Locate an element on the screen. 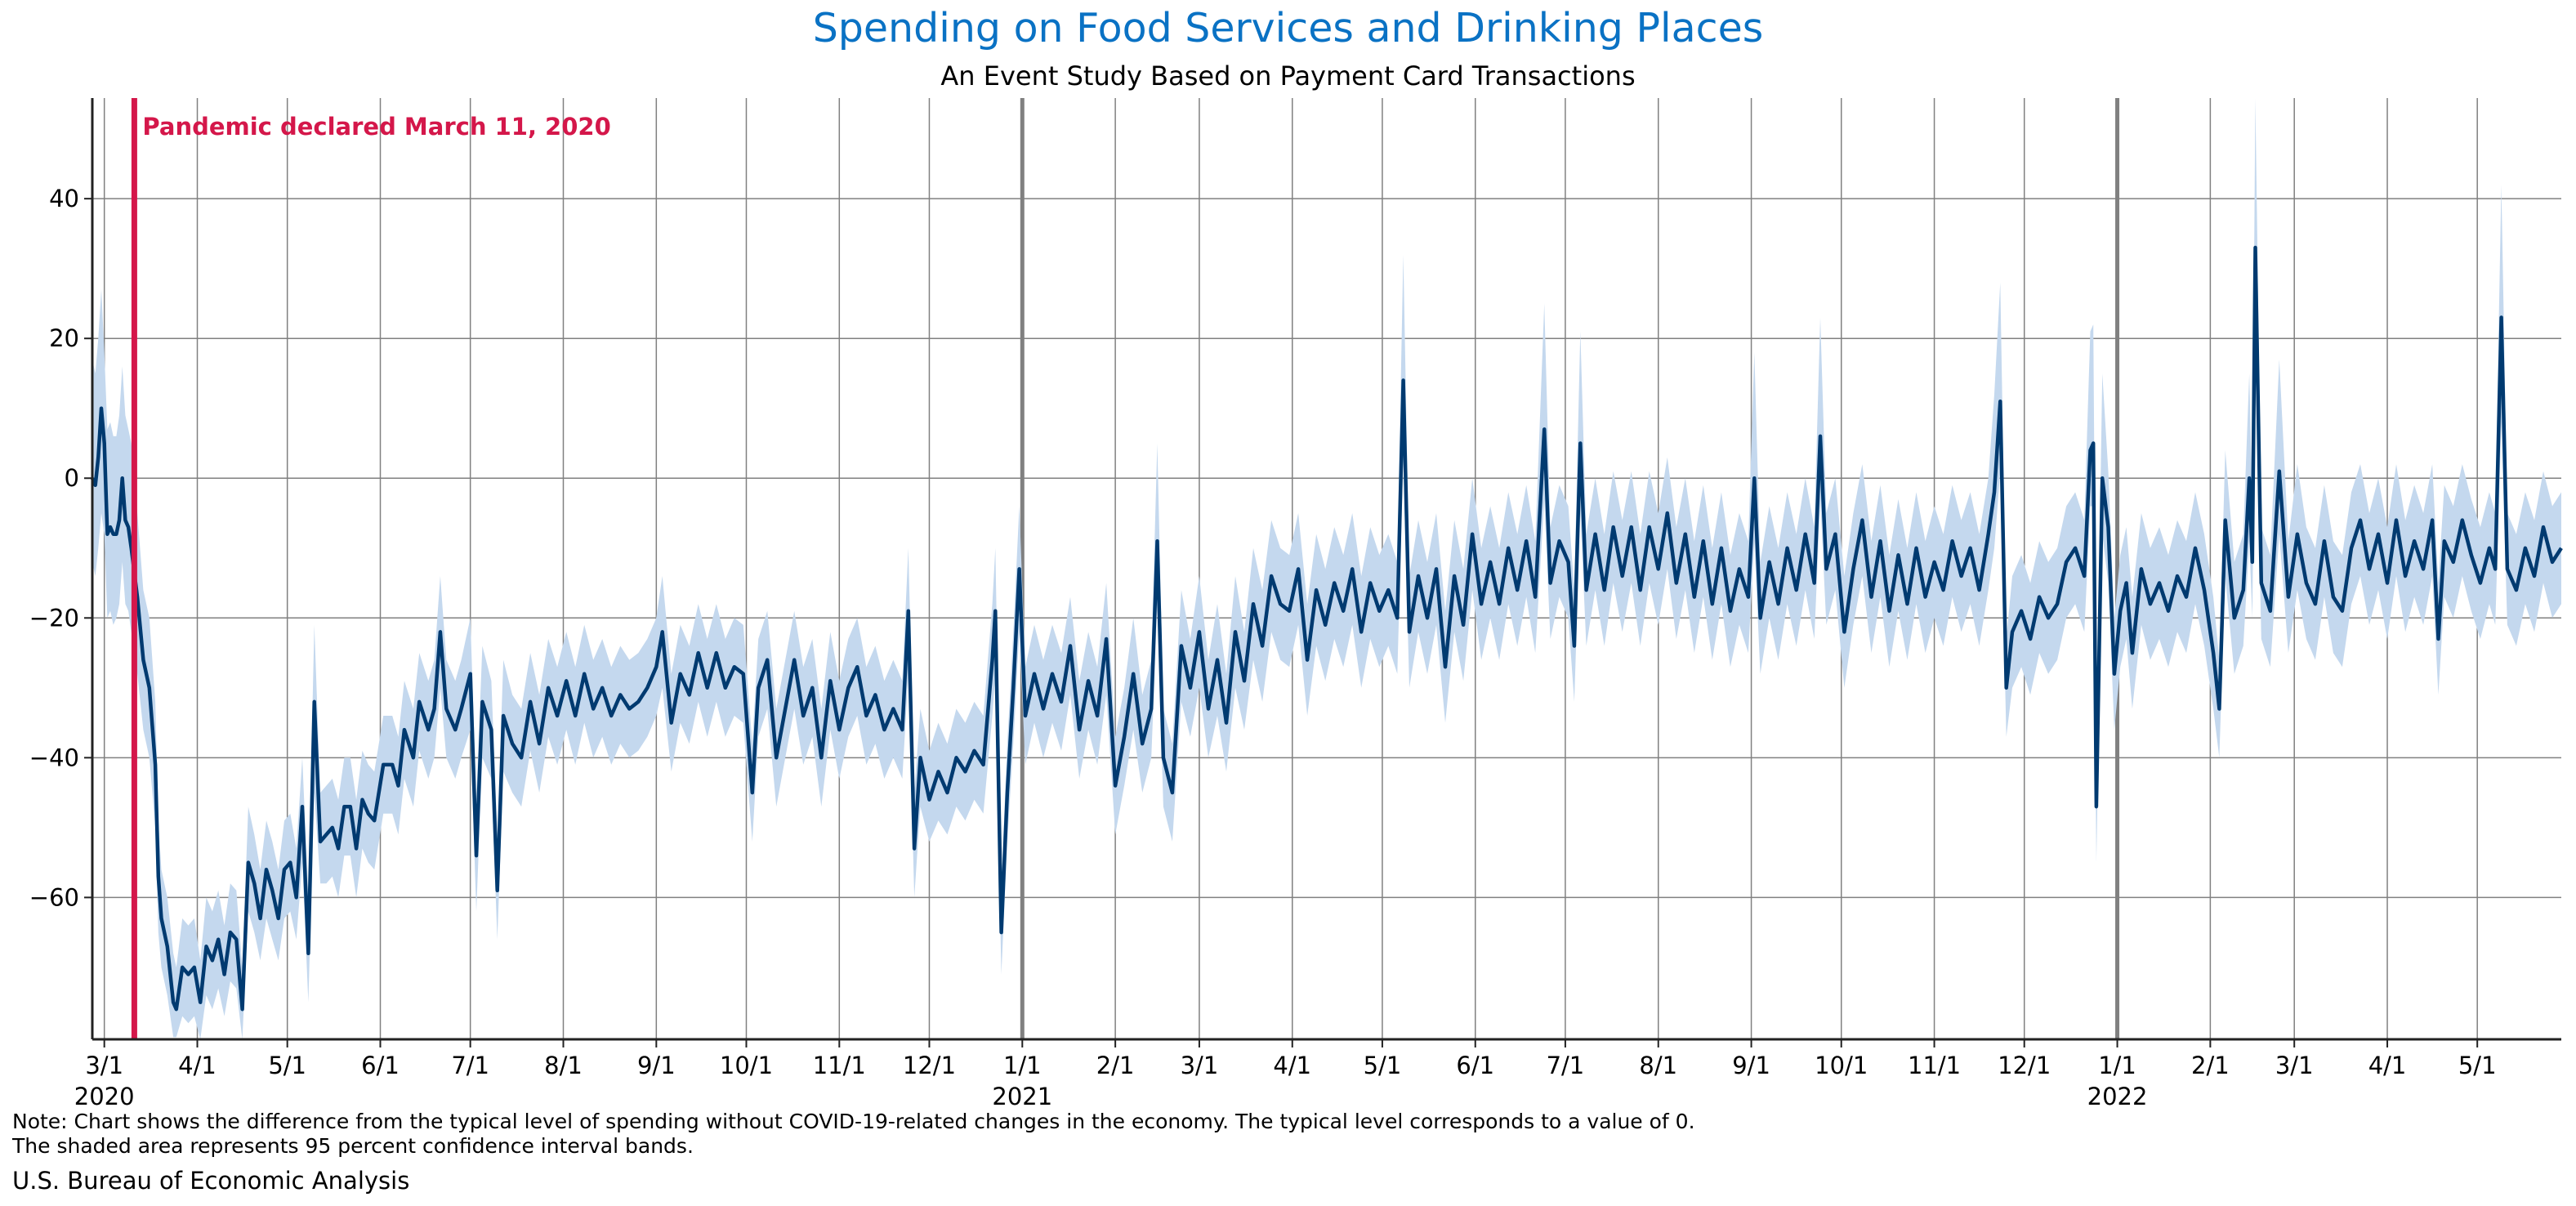 This screenshot has width=2576, height=1206. pandemic-annotation: Pandemic declared March 11, 2020 is located at coordinates (376, 127).